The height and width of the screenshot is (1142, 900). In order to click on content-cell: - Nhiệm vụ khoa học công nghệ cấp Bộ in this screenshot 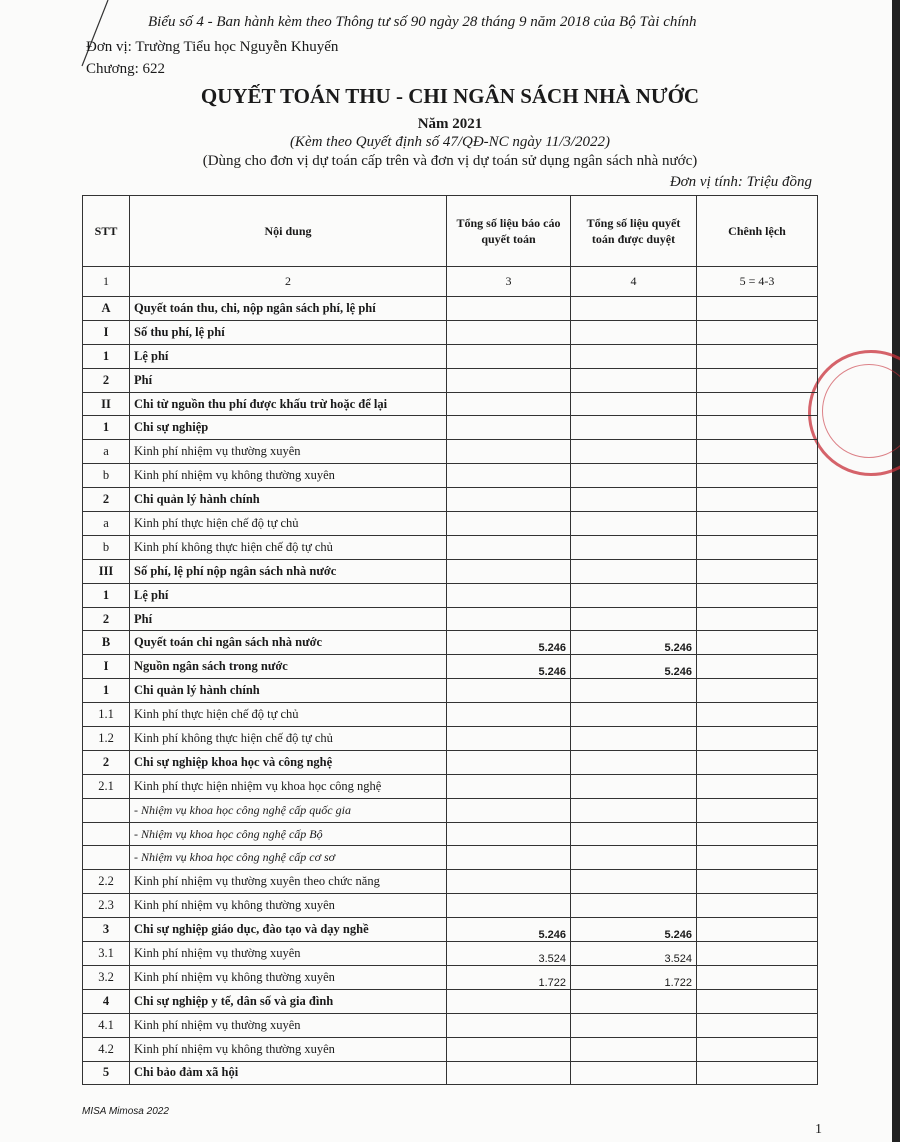, I will do `click(288, 834)`.